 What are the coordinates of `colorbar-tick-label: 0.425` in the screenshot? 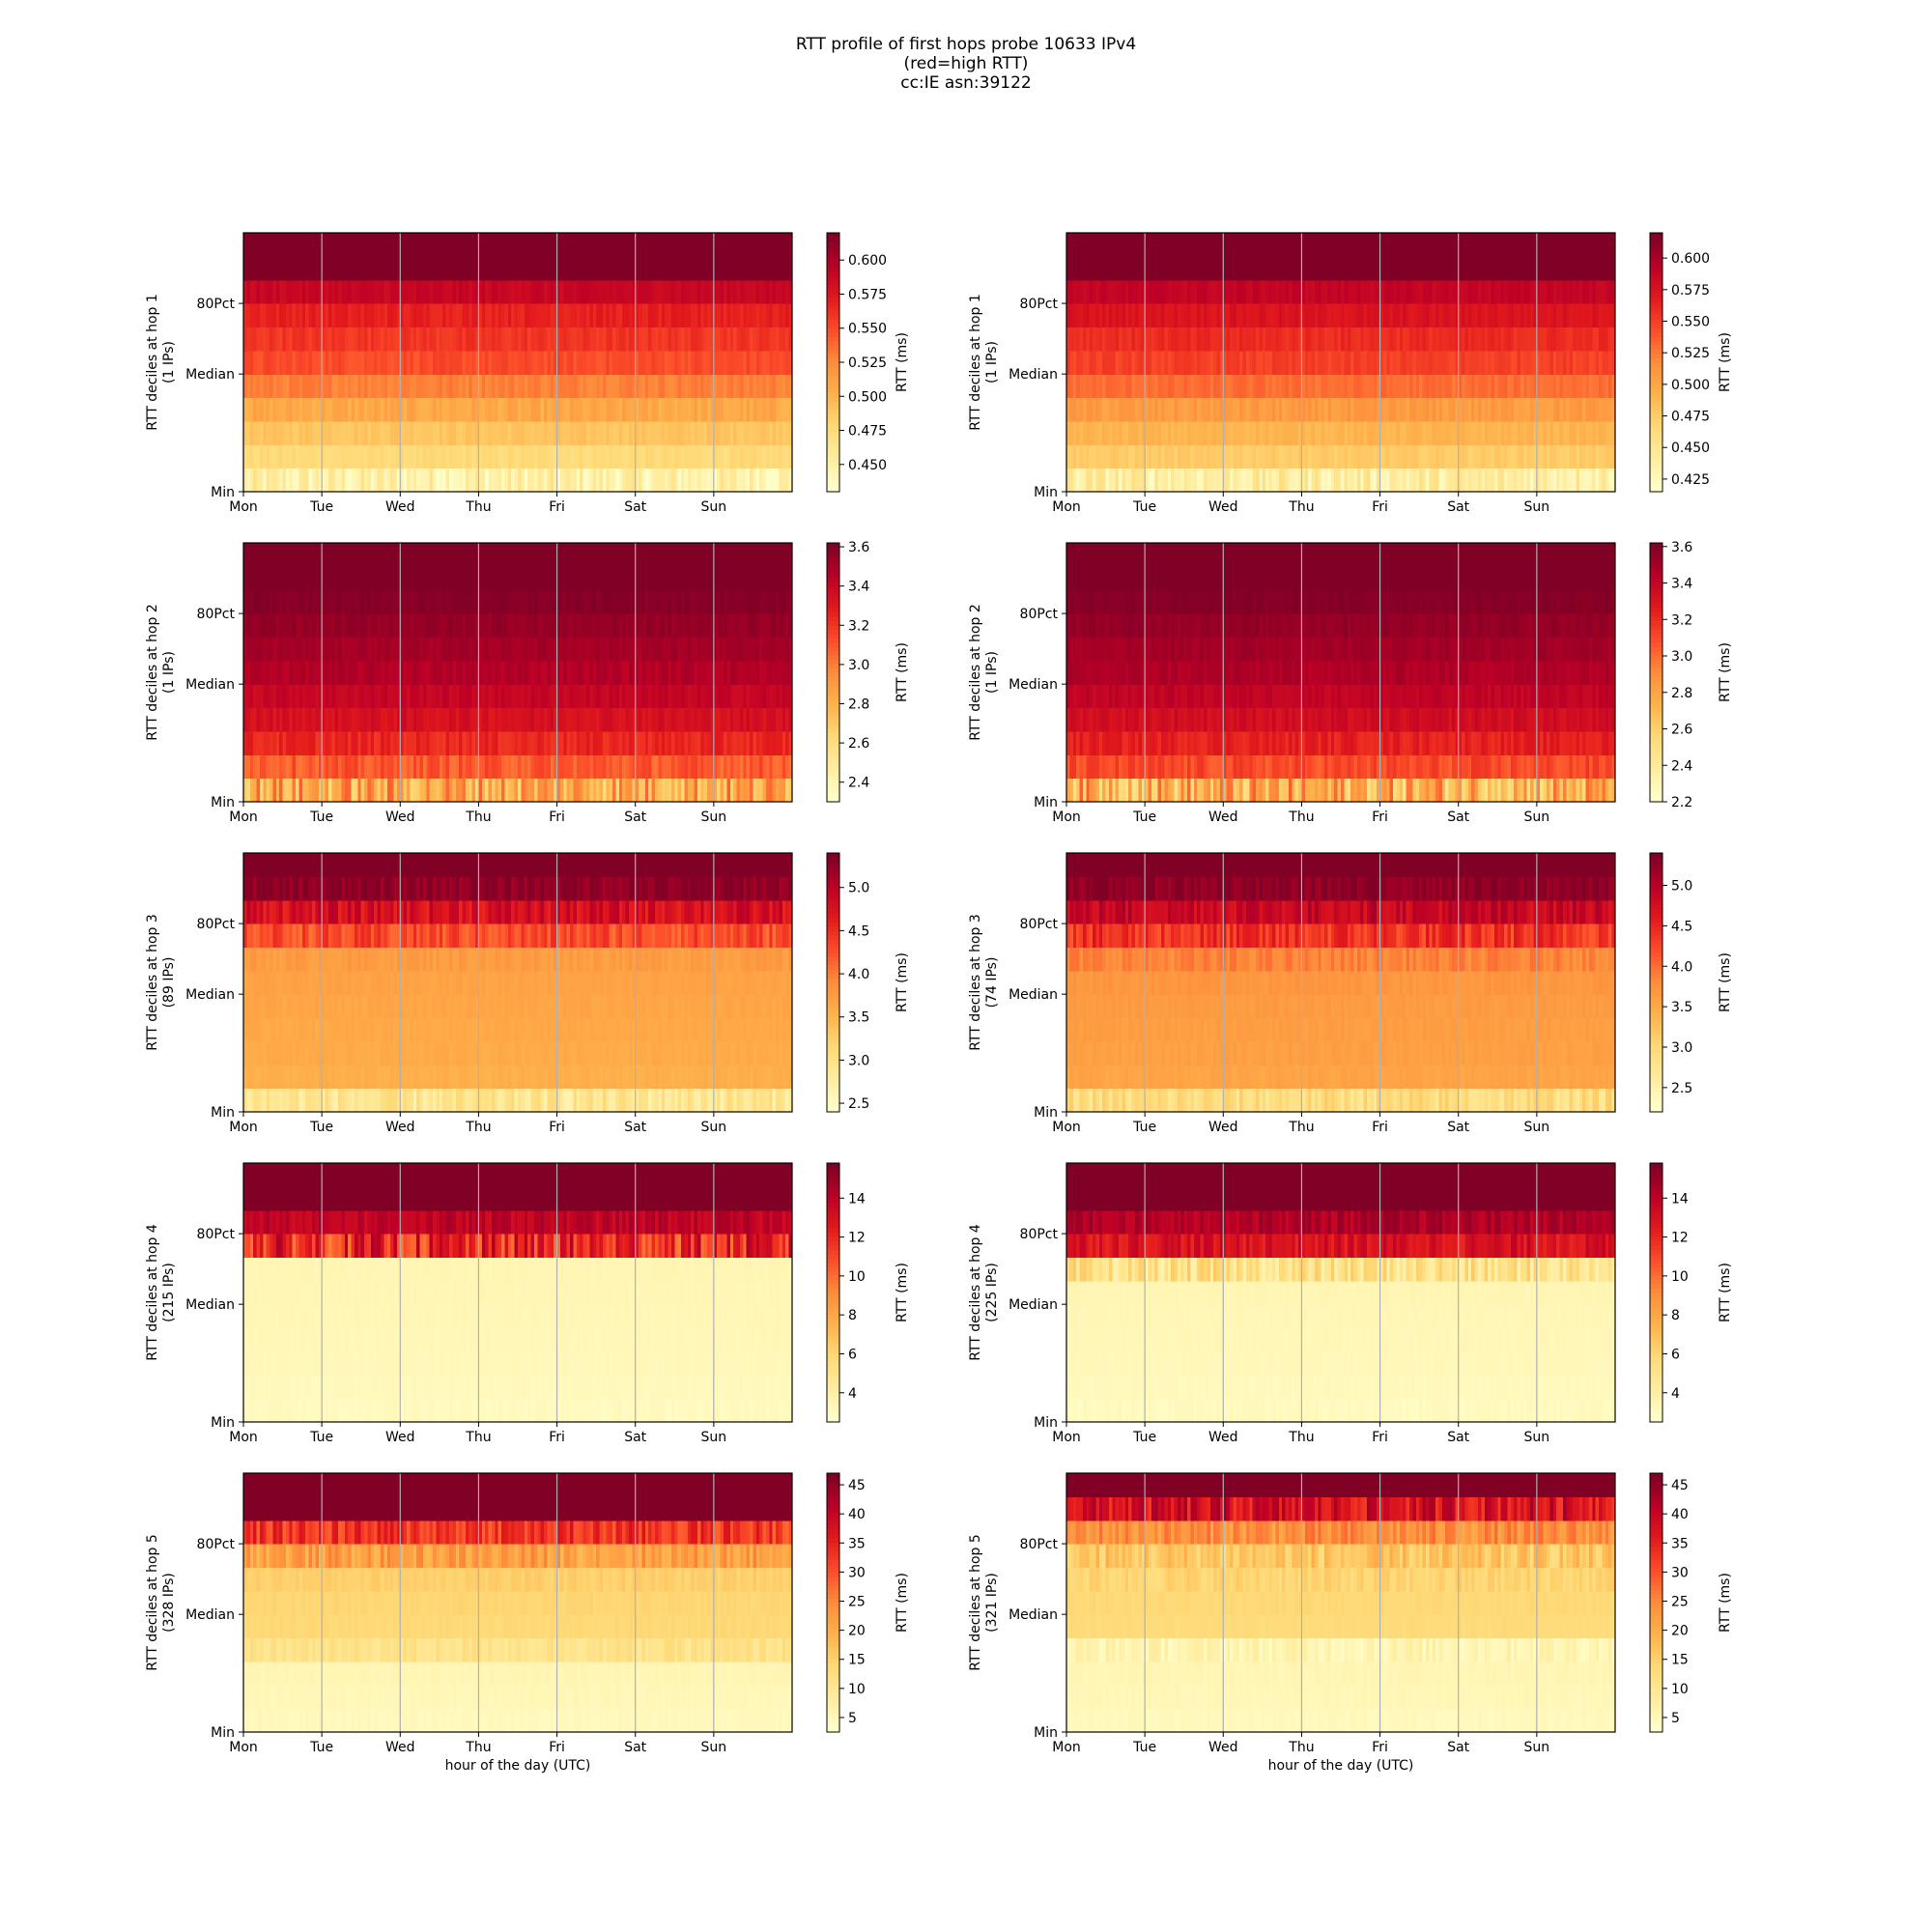 It's located at (1690, 480).